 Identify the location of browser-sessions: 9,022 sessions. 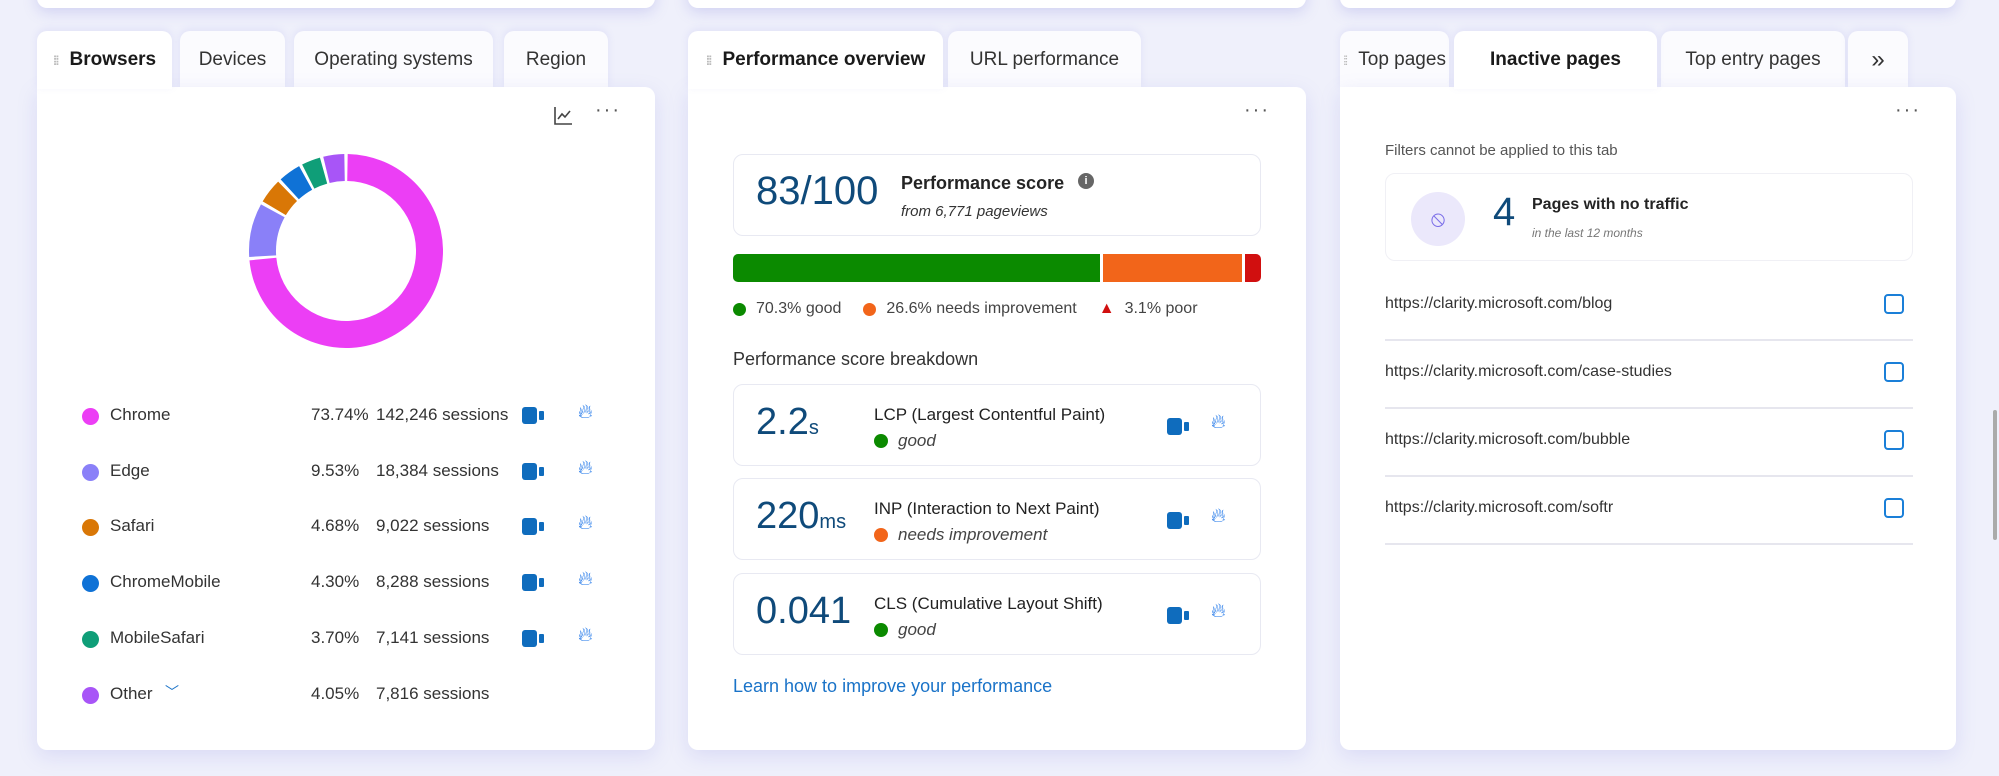
(433, 525).